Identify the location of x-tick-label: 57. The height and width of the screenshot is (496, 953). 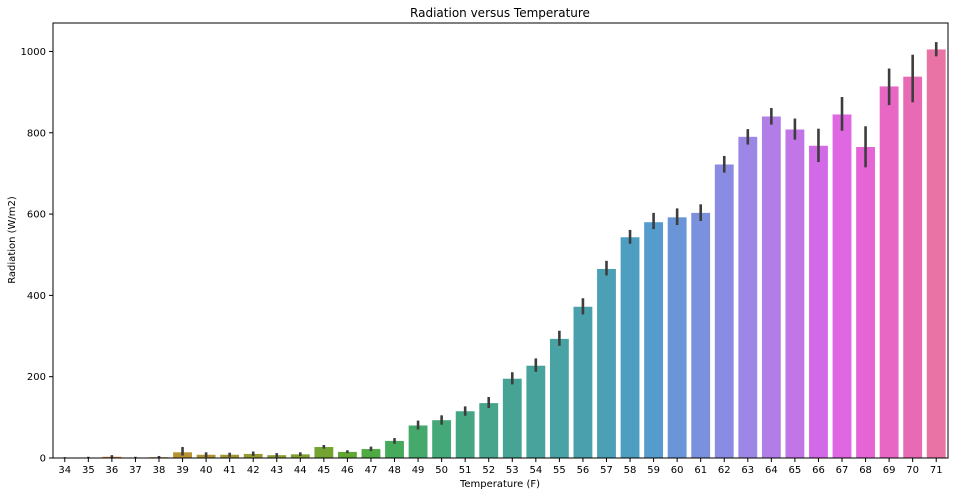
(606, 470).